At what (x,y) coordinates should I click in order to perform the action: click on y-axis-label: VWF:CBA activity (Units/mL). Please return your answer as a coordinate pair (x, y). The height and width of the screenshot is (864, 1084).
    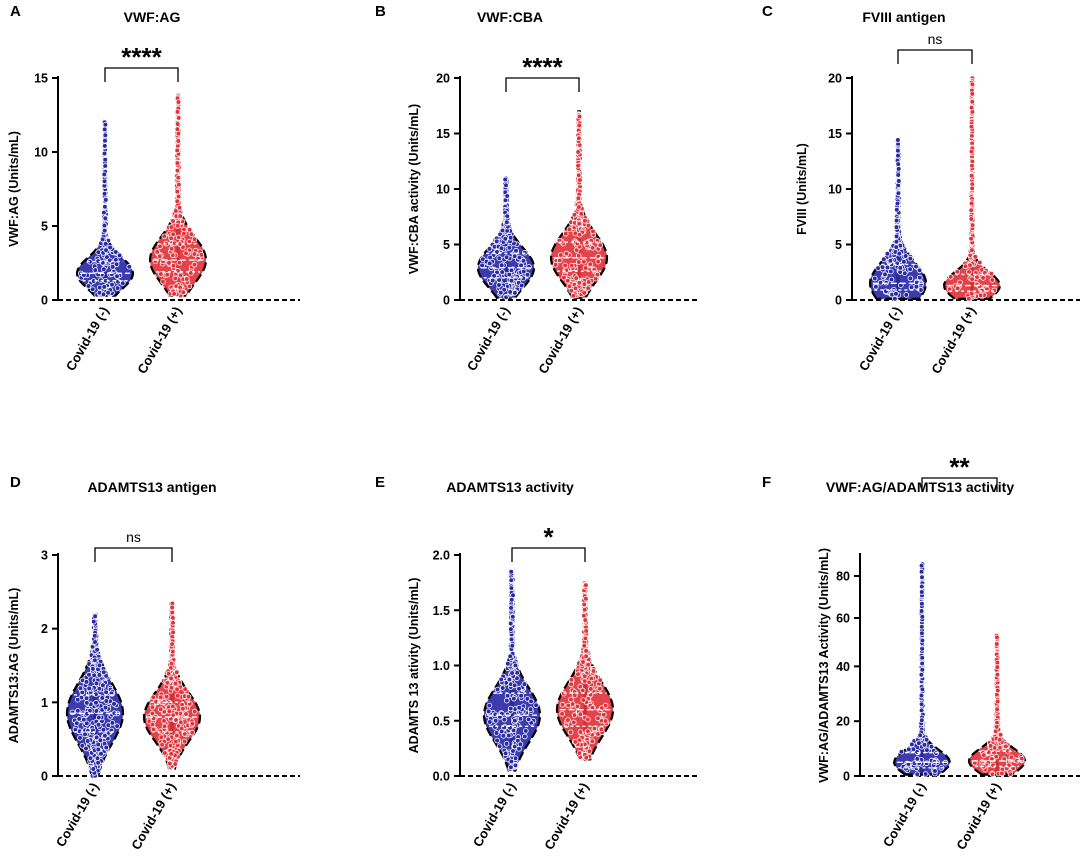
    Looking at the image, I should click on (414, 189).